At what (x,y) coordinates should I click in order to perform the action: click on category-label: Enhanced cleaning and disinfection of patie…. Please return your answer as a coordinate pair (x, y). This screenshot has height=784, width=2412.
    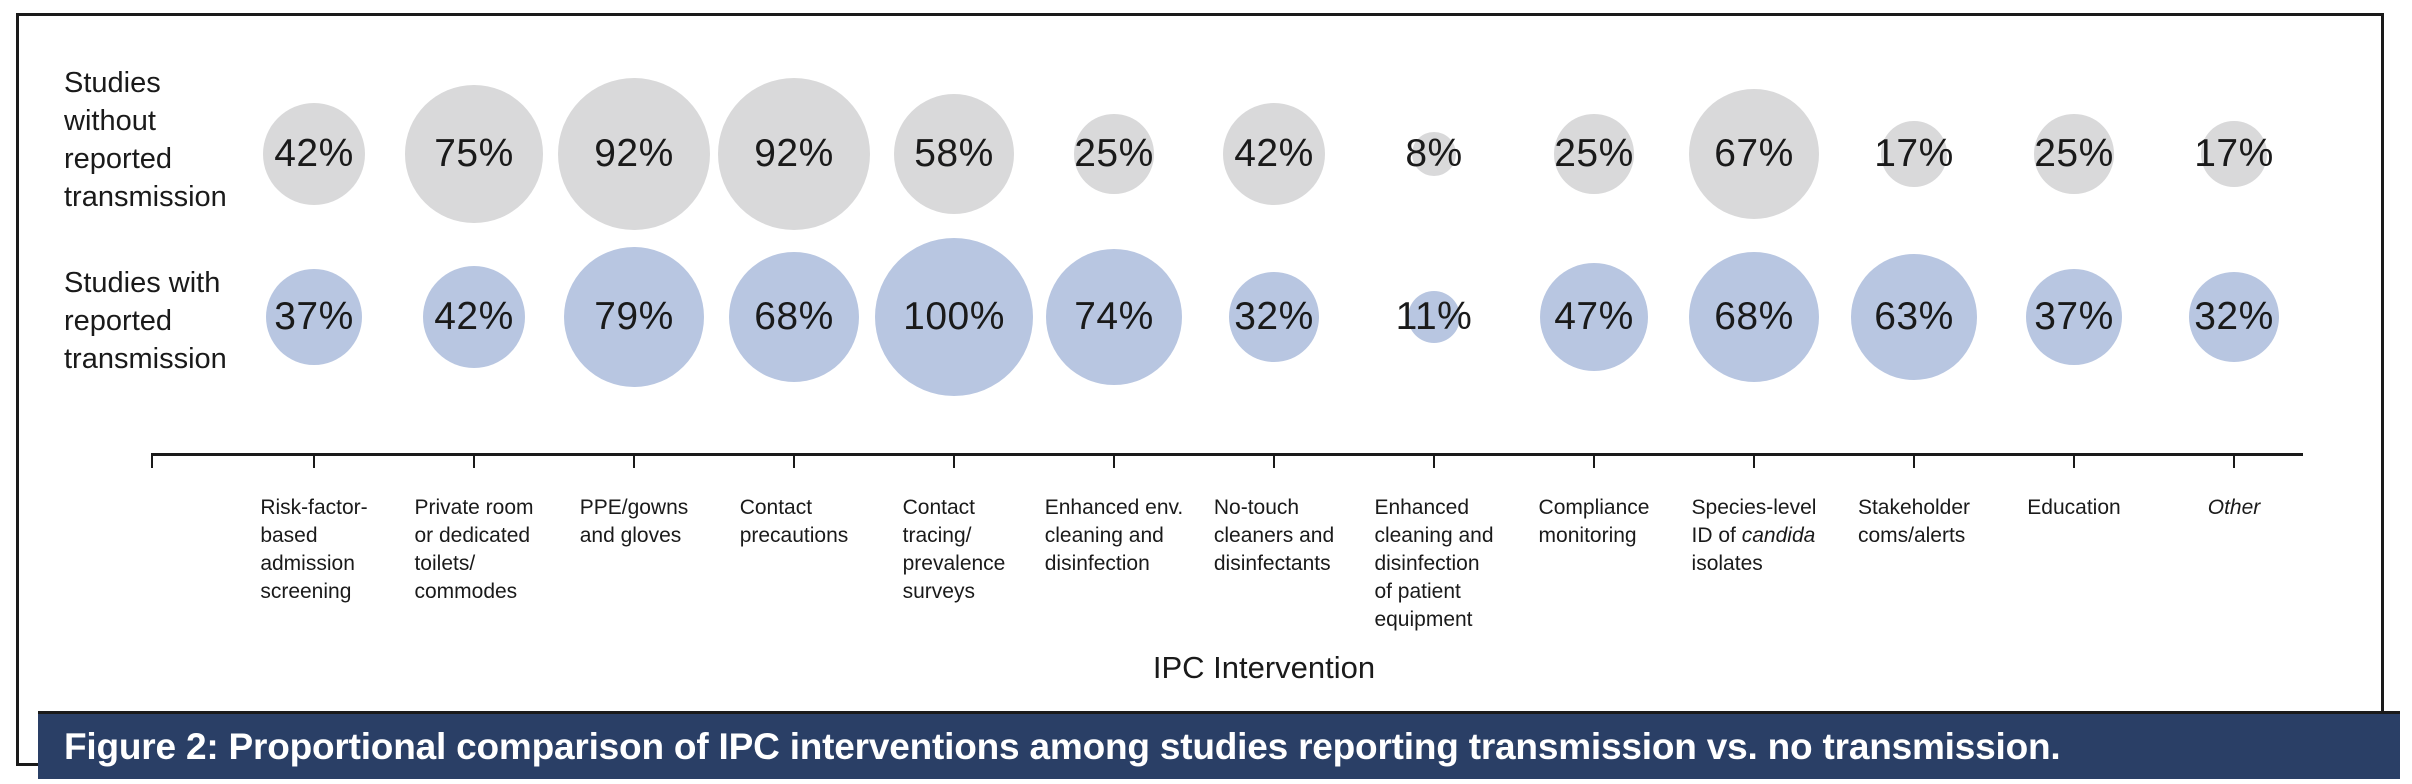
    Looking at the image, I should click on (1434, 563).